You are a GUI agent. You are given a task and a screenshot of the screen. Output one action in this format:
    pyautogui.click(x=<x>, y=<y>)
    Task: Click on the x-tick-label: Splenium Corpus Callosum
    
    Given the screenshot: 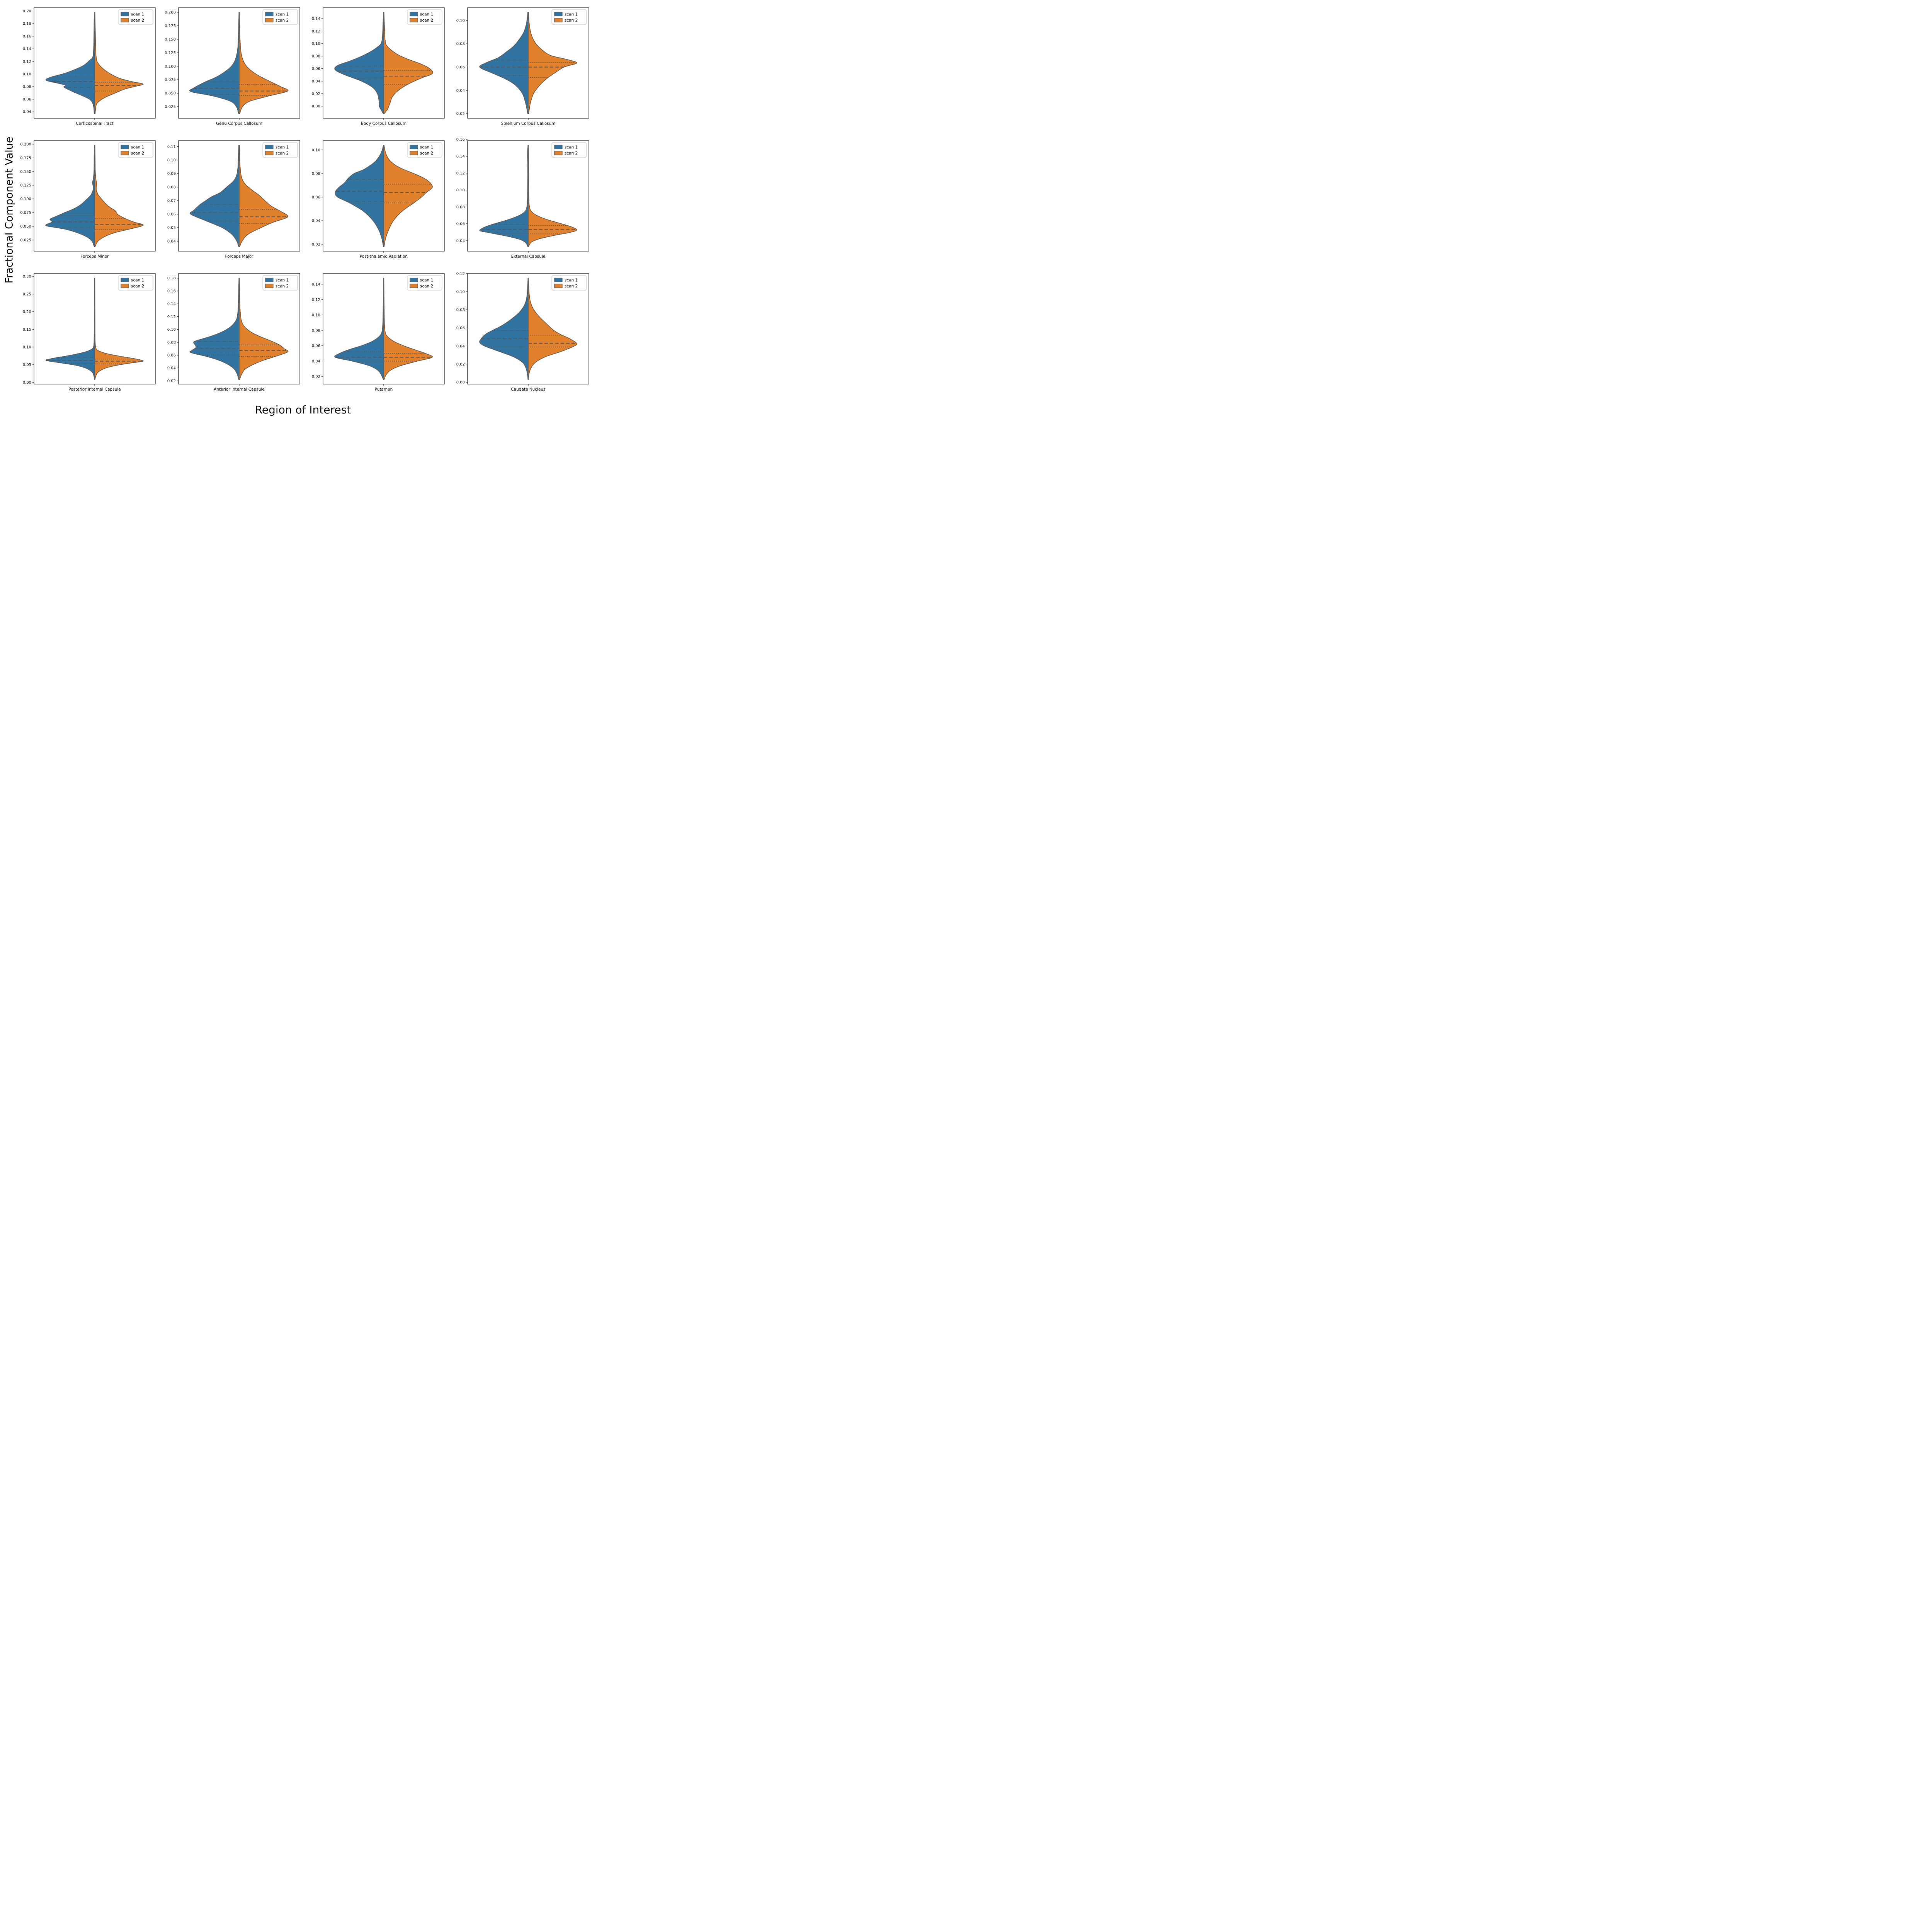 What is the action you would take?
    pyautogui.click(x=528, y=124)
    